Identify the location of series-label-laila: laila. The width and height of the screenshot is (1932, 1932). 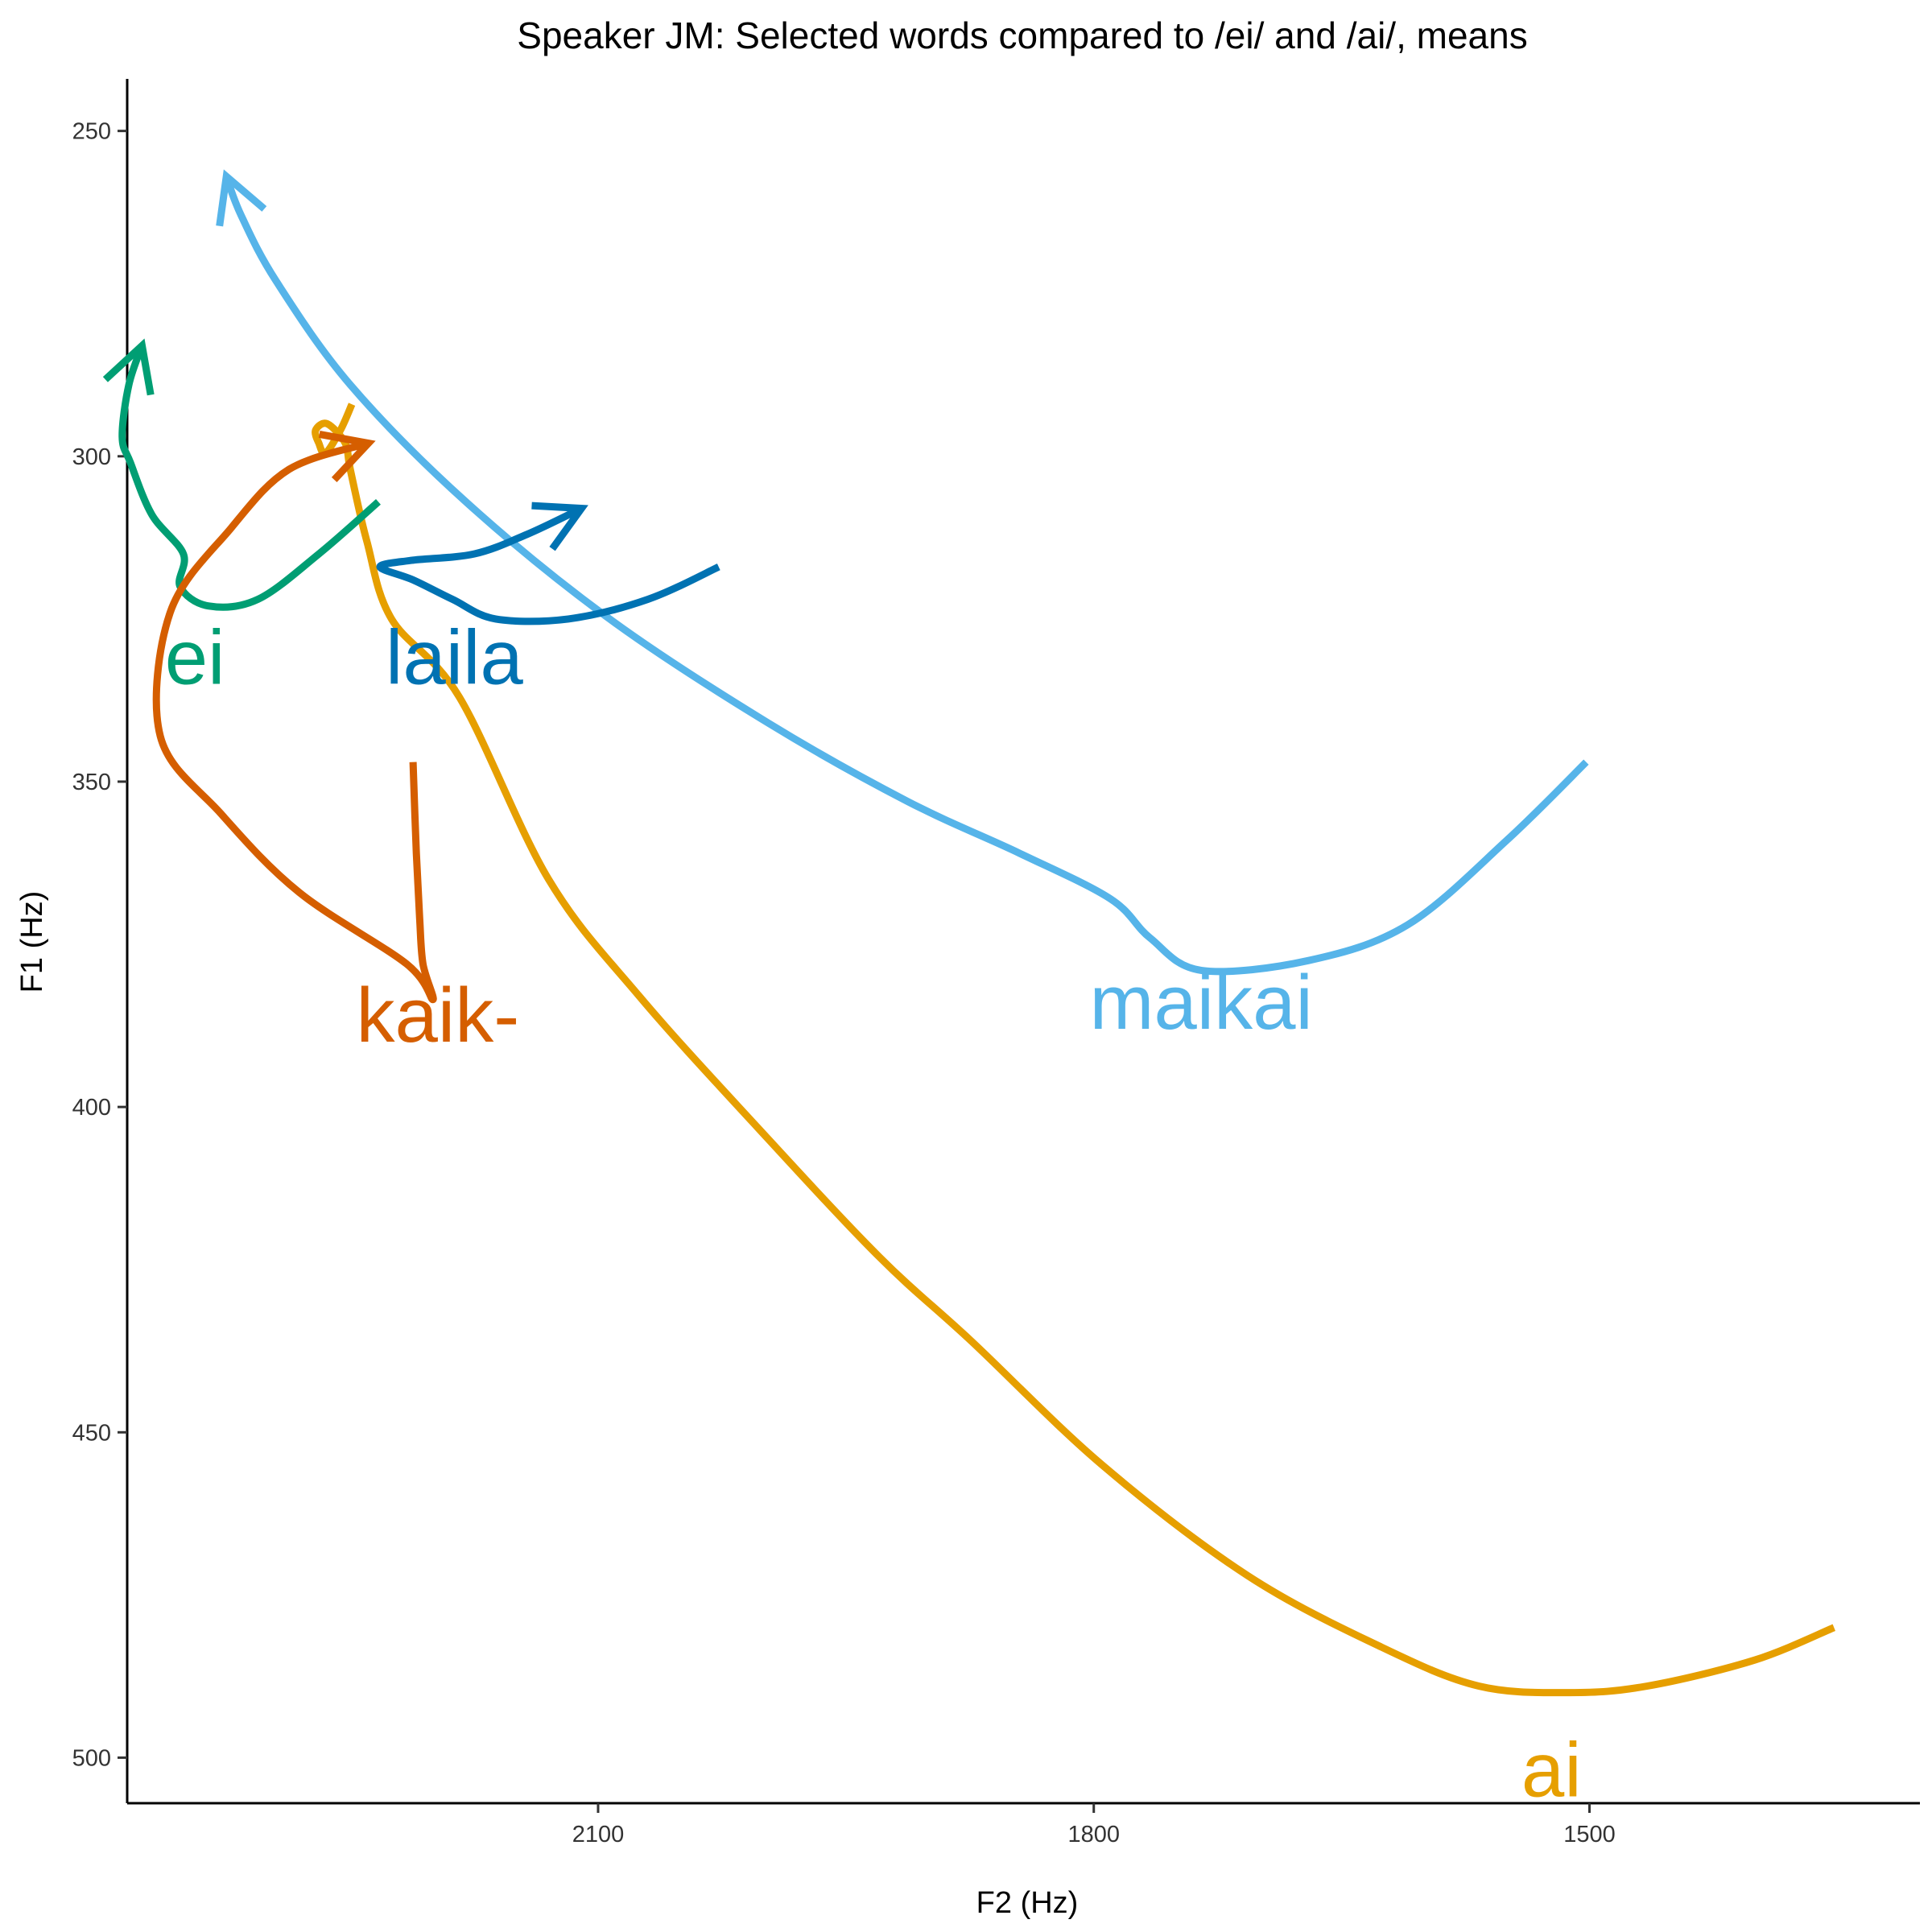
(454, 657).